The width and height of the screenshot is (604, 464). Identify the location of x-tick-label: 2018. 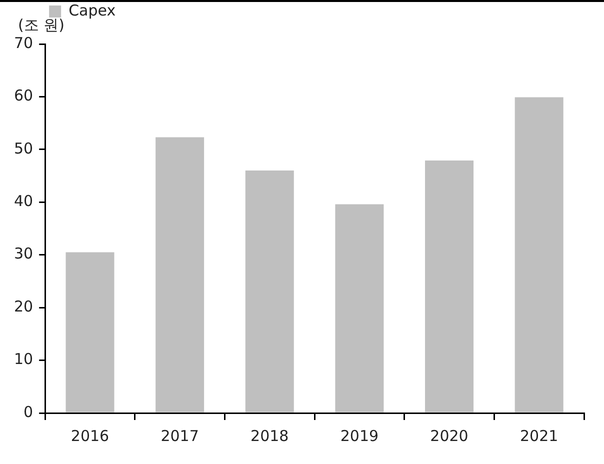
(269, 435).